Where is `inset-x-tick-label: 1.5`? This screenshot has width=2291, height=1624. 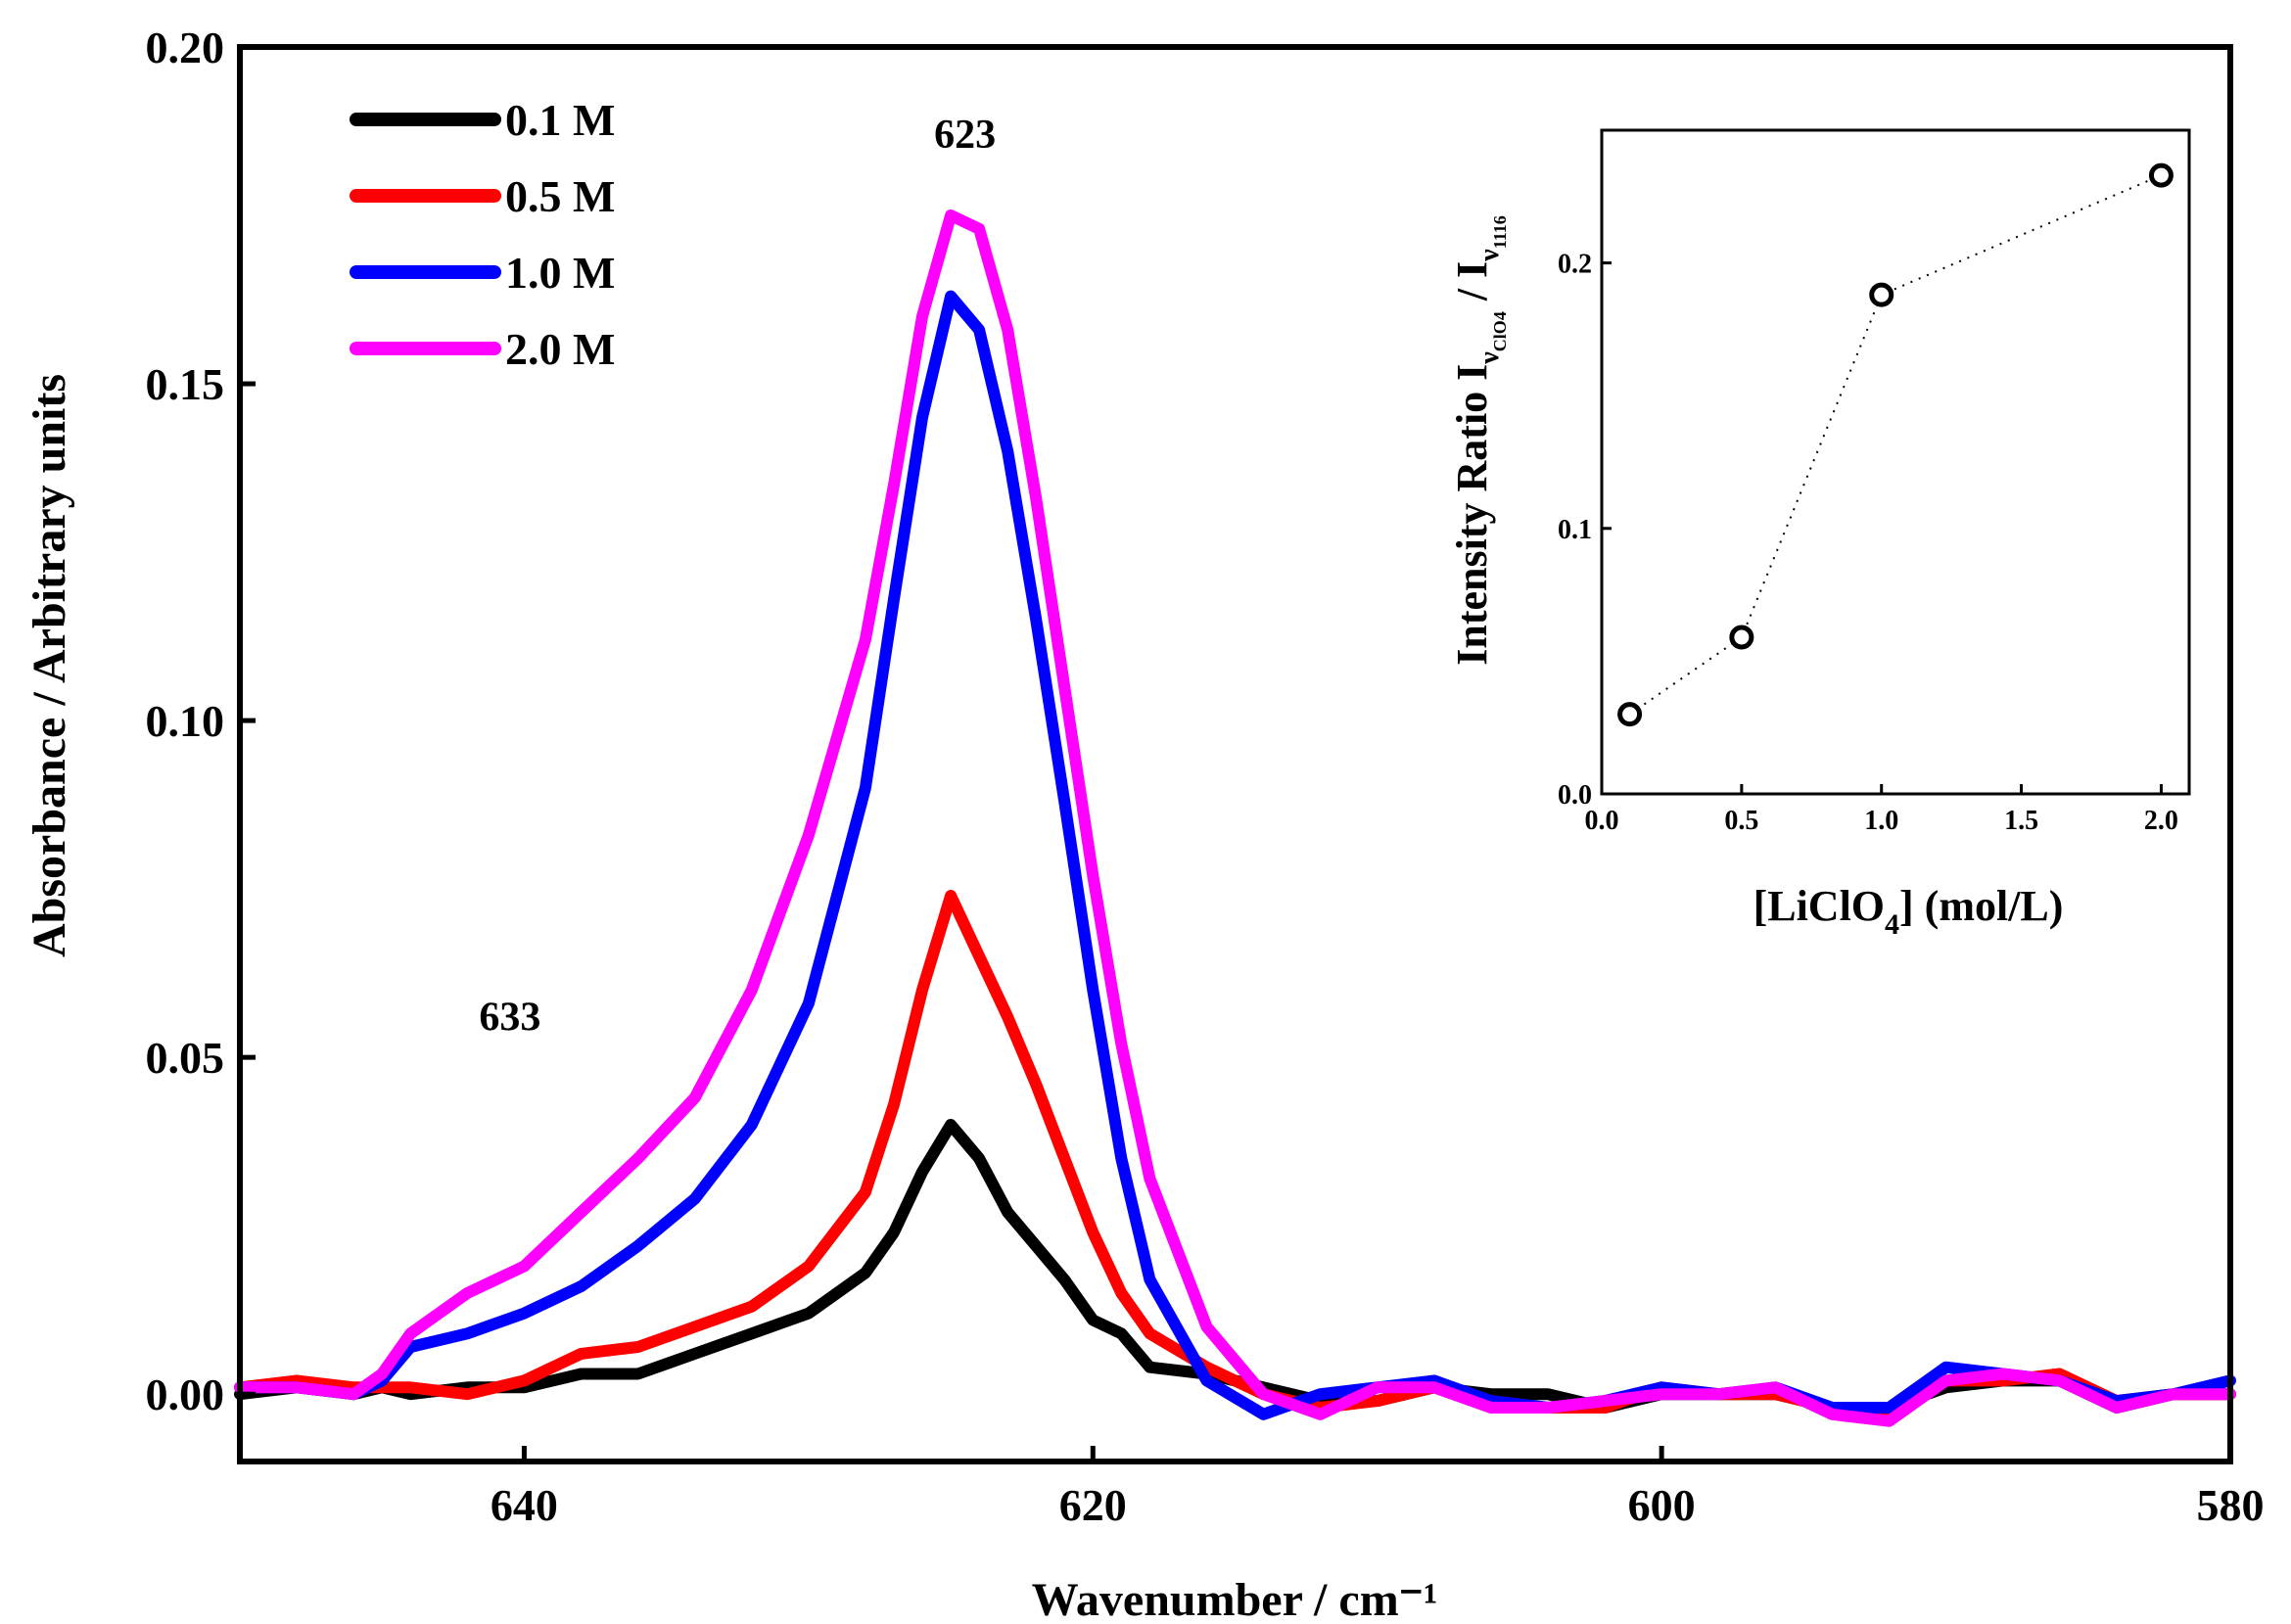 inset-x-tick-label: 1.5 is located at coordinates (2021, 821).